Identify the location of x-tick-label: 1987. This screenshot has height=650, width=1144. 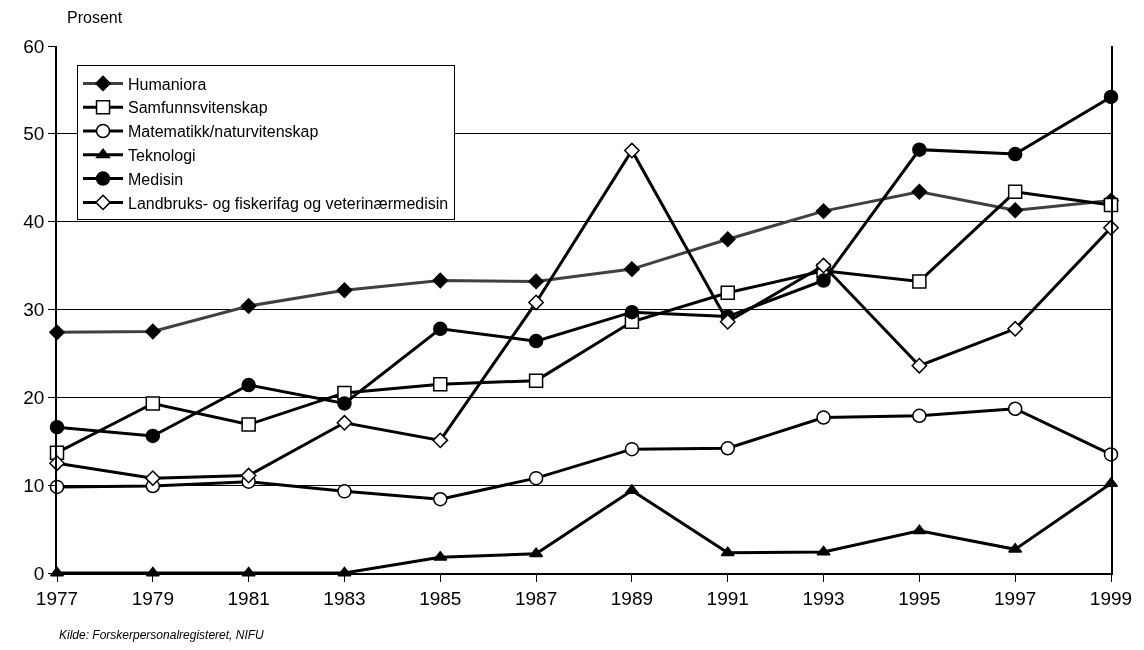
(536, 598).